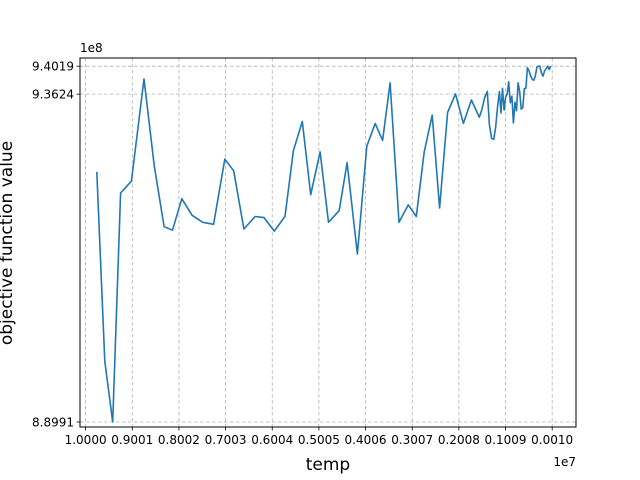 This screenshot has width=640, height=480. What do you see at coordinates (506, 440) in the screenshot?
I see `x-tick-label: 0.1009` at bounding box center [506, 440].